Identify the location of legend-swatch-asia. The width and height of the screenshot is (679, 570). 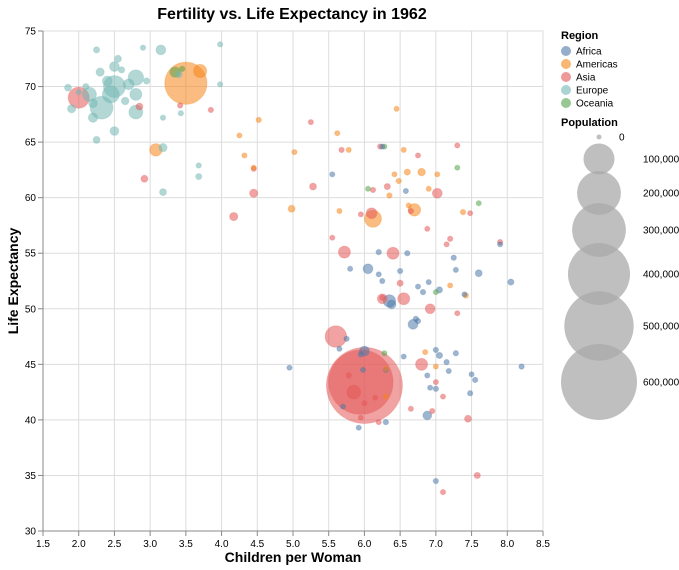
(566, 77).